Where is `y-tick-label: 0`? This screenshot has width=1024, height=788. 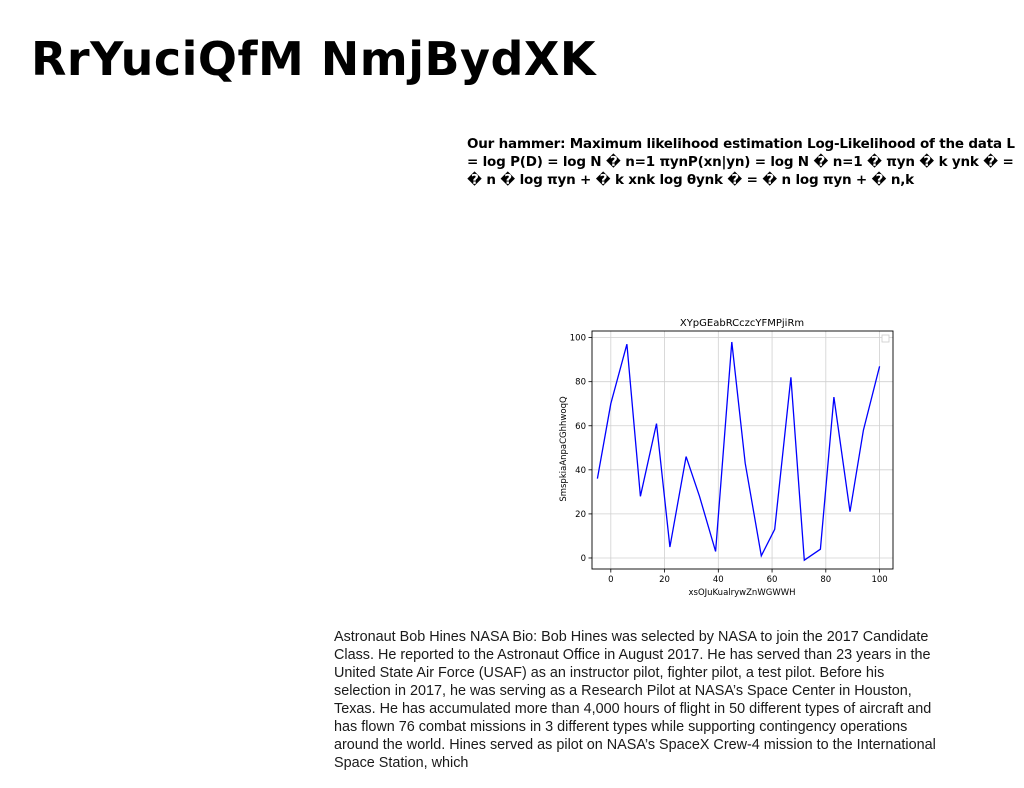 y-tick-label: 0 is located at coordinates (583, 559).